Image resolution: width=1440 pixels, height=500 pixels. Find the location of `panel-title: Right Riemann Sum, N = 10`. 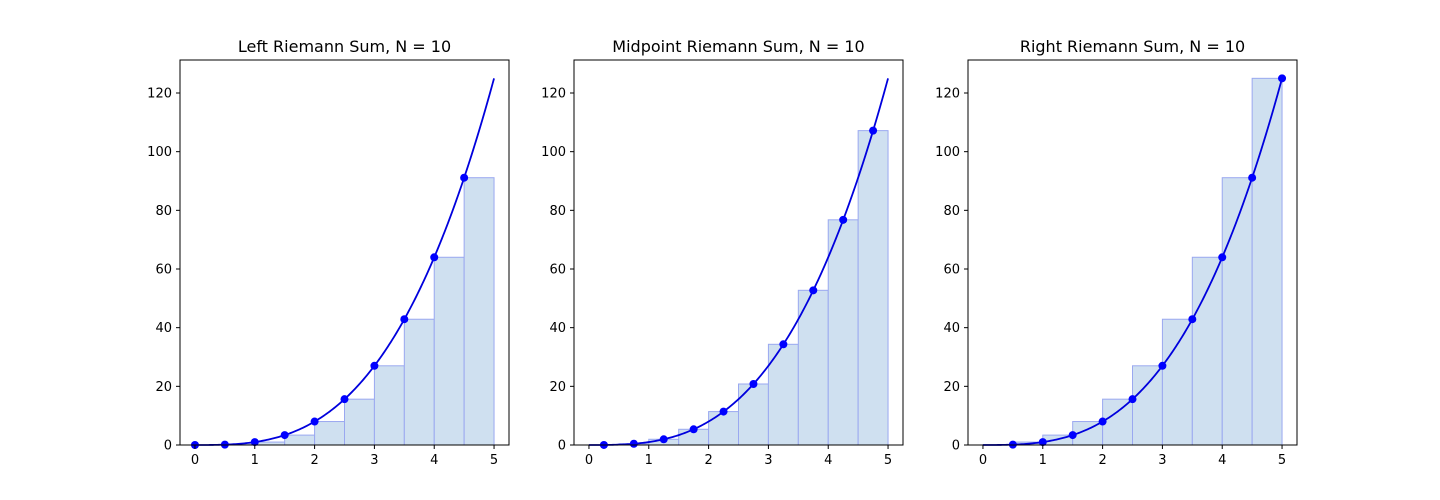

panel-title: Right Riemann Sum, N = 10 is located at coordinates (1132, 46).